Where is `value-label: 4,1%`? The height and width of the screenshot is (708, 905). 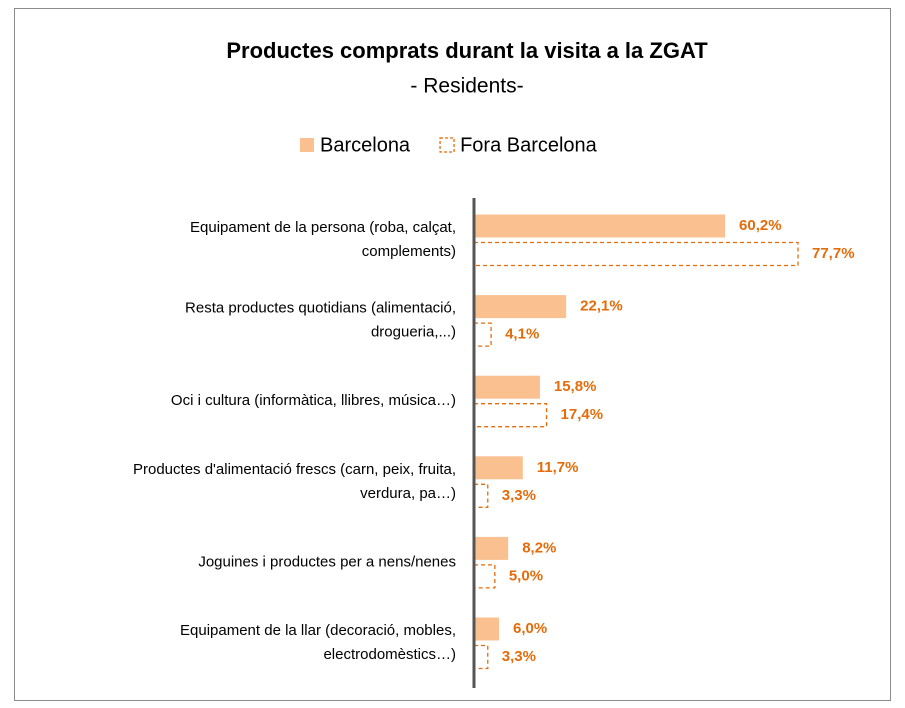
value-label: 4,1% is located at coordinates (522, 334).